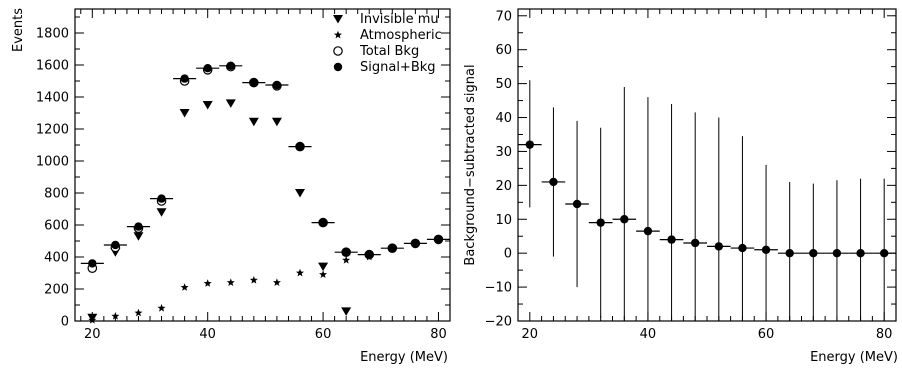  What do you see at coordinates (404, 357) in the screenshot?
I see `left-x-axis-title: Energy (MeV)` at bounding box center [404, 357].